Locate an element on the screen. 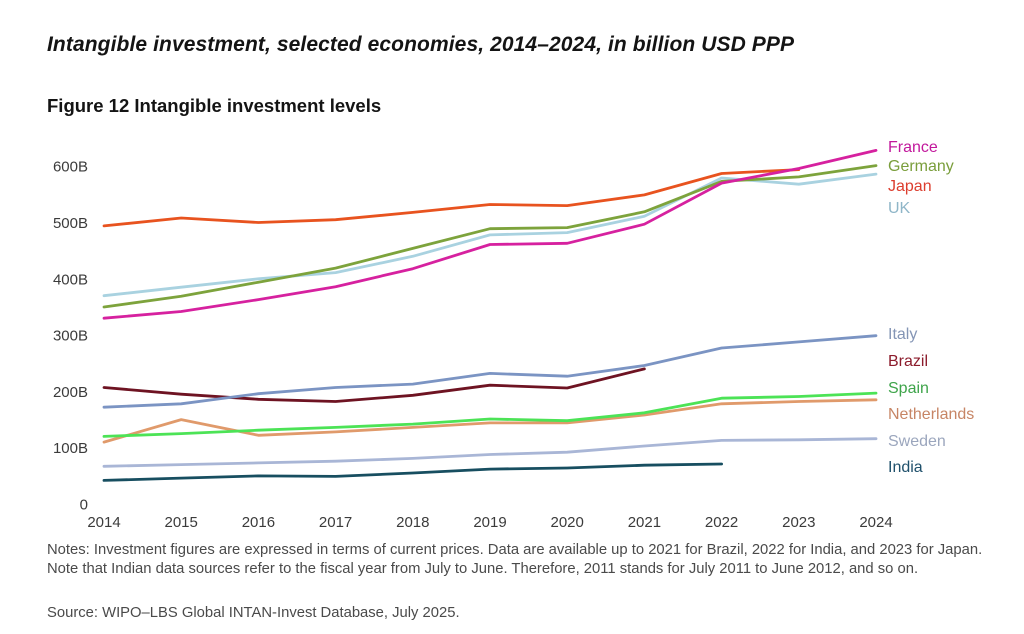 This screenshot has width=1024, height=634. x-tick-label-2023: 2023 is located at coordinates (798, 522).